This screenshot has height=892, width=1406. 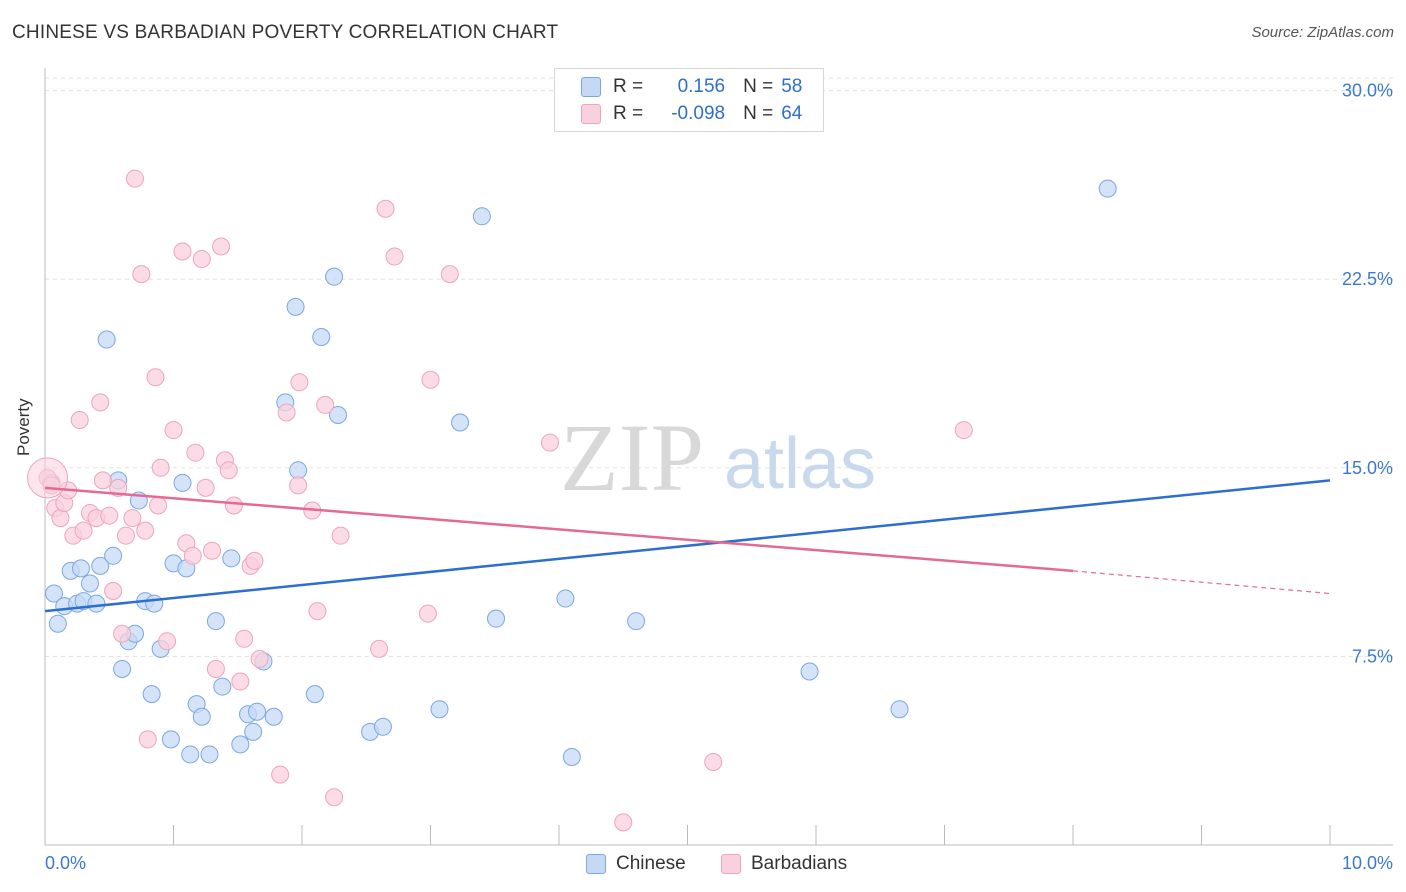 I want to click on x-tick-label: 0.0%, so click(x=65, y=863).